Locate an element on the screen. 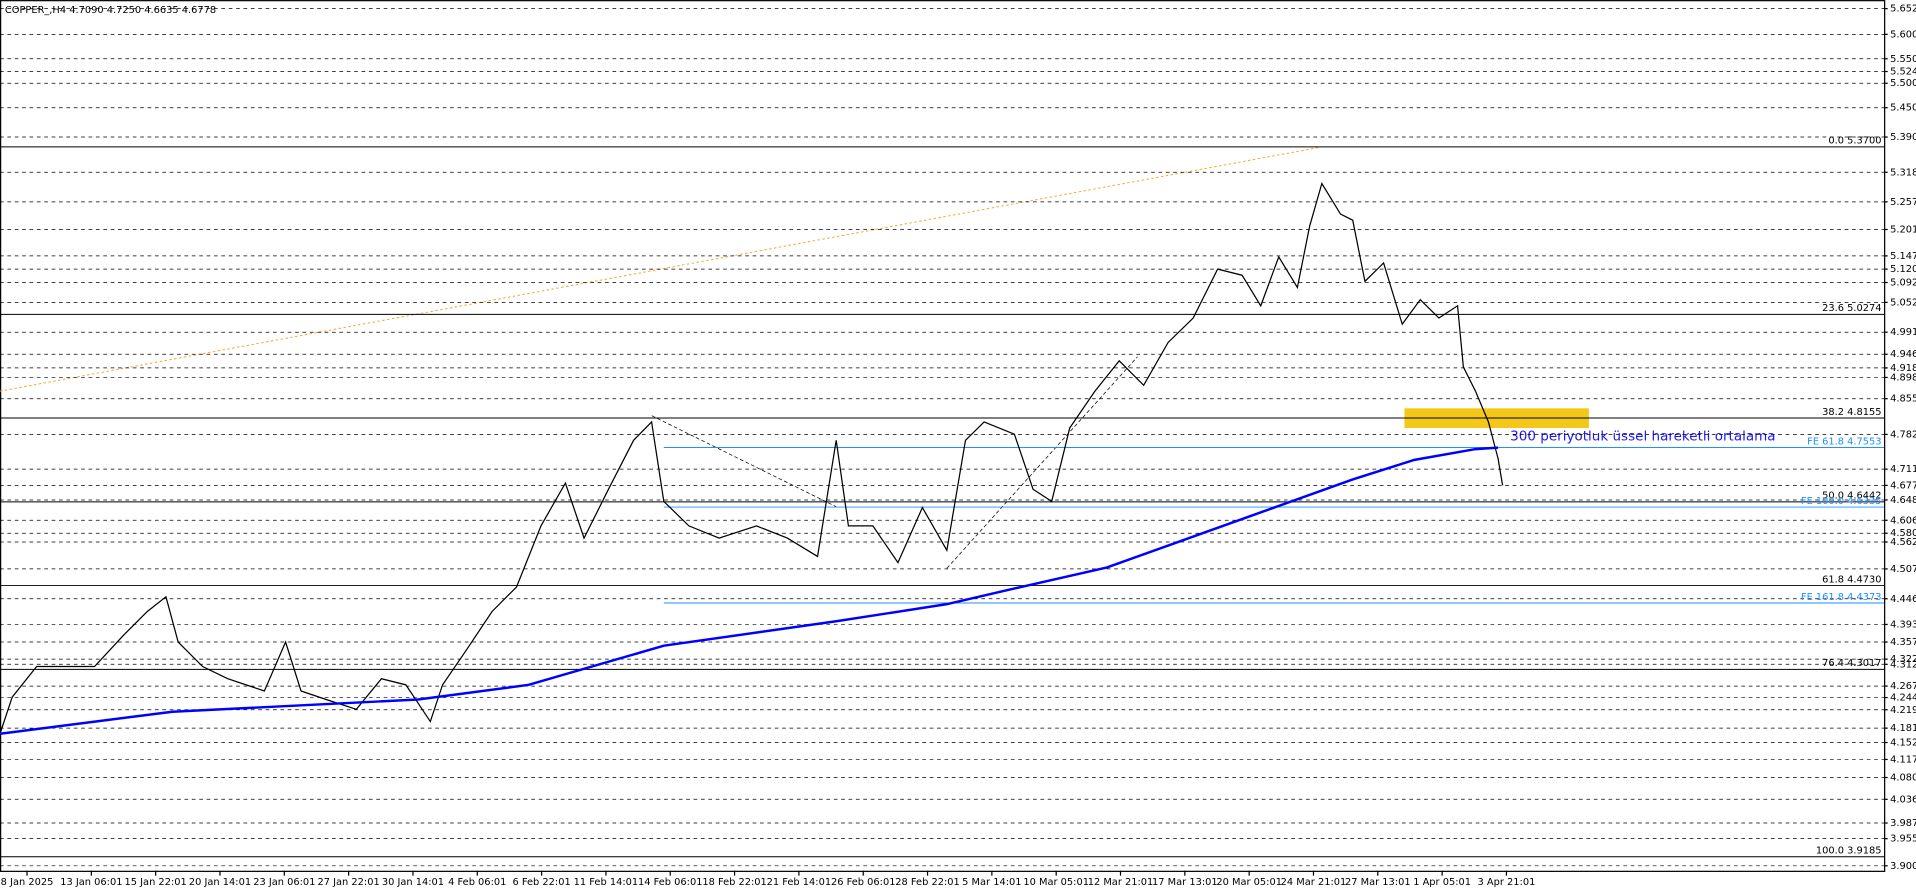 Image resolution: width=1916 pixels, height=888 pixels. y-tick-label: 3.9875 is located at coordinates (1903, 823).